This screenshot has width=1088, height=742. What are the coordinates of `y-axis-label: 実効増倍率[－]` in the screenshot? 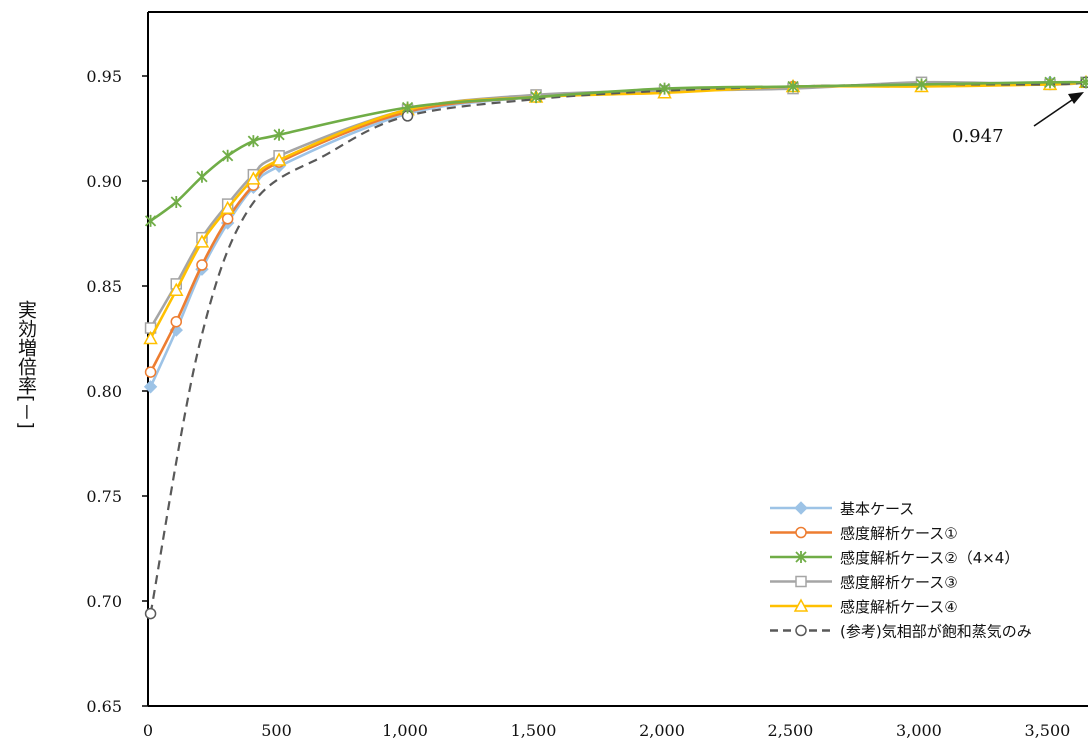 It's located at (26, 364).